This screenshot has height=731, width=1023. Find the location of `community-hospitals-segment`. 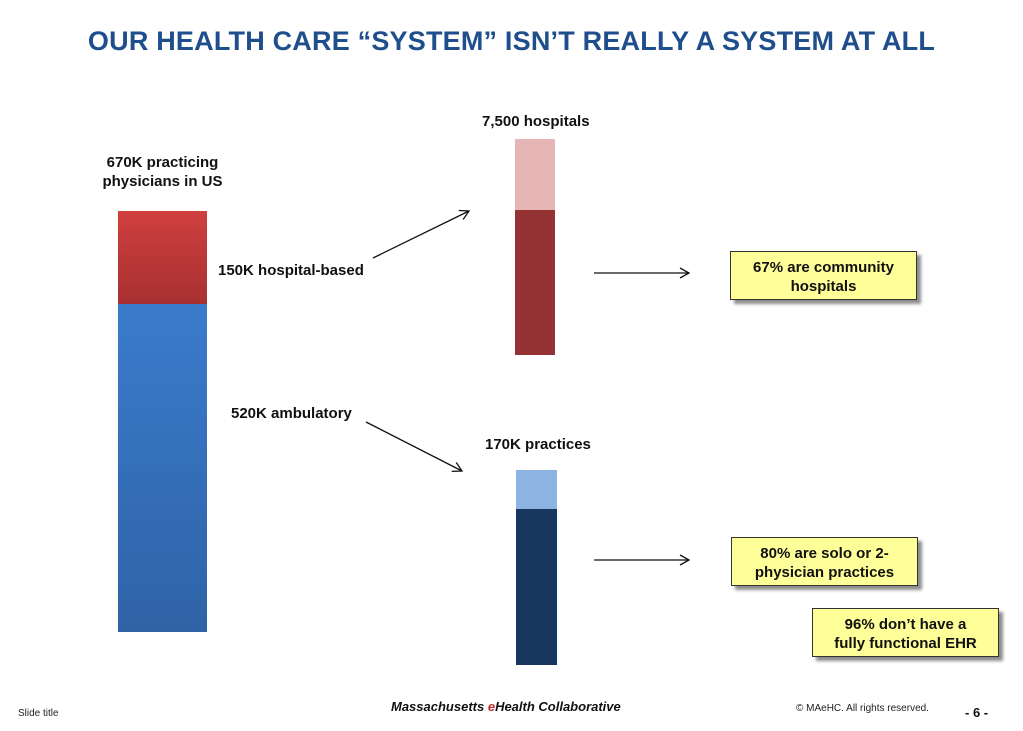

community-hospitals-segment is located at coordinates (535, 282).